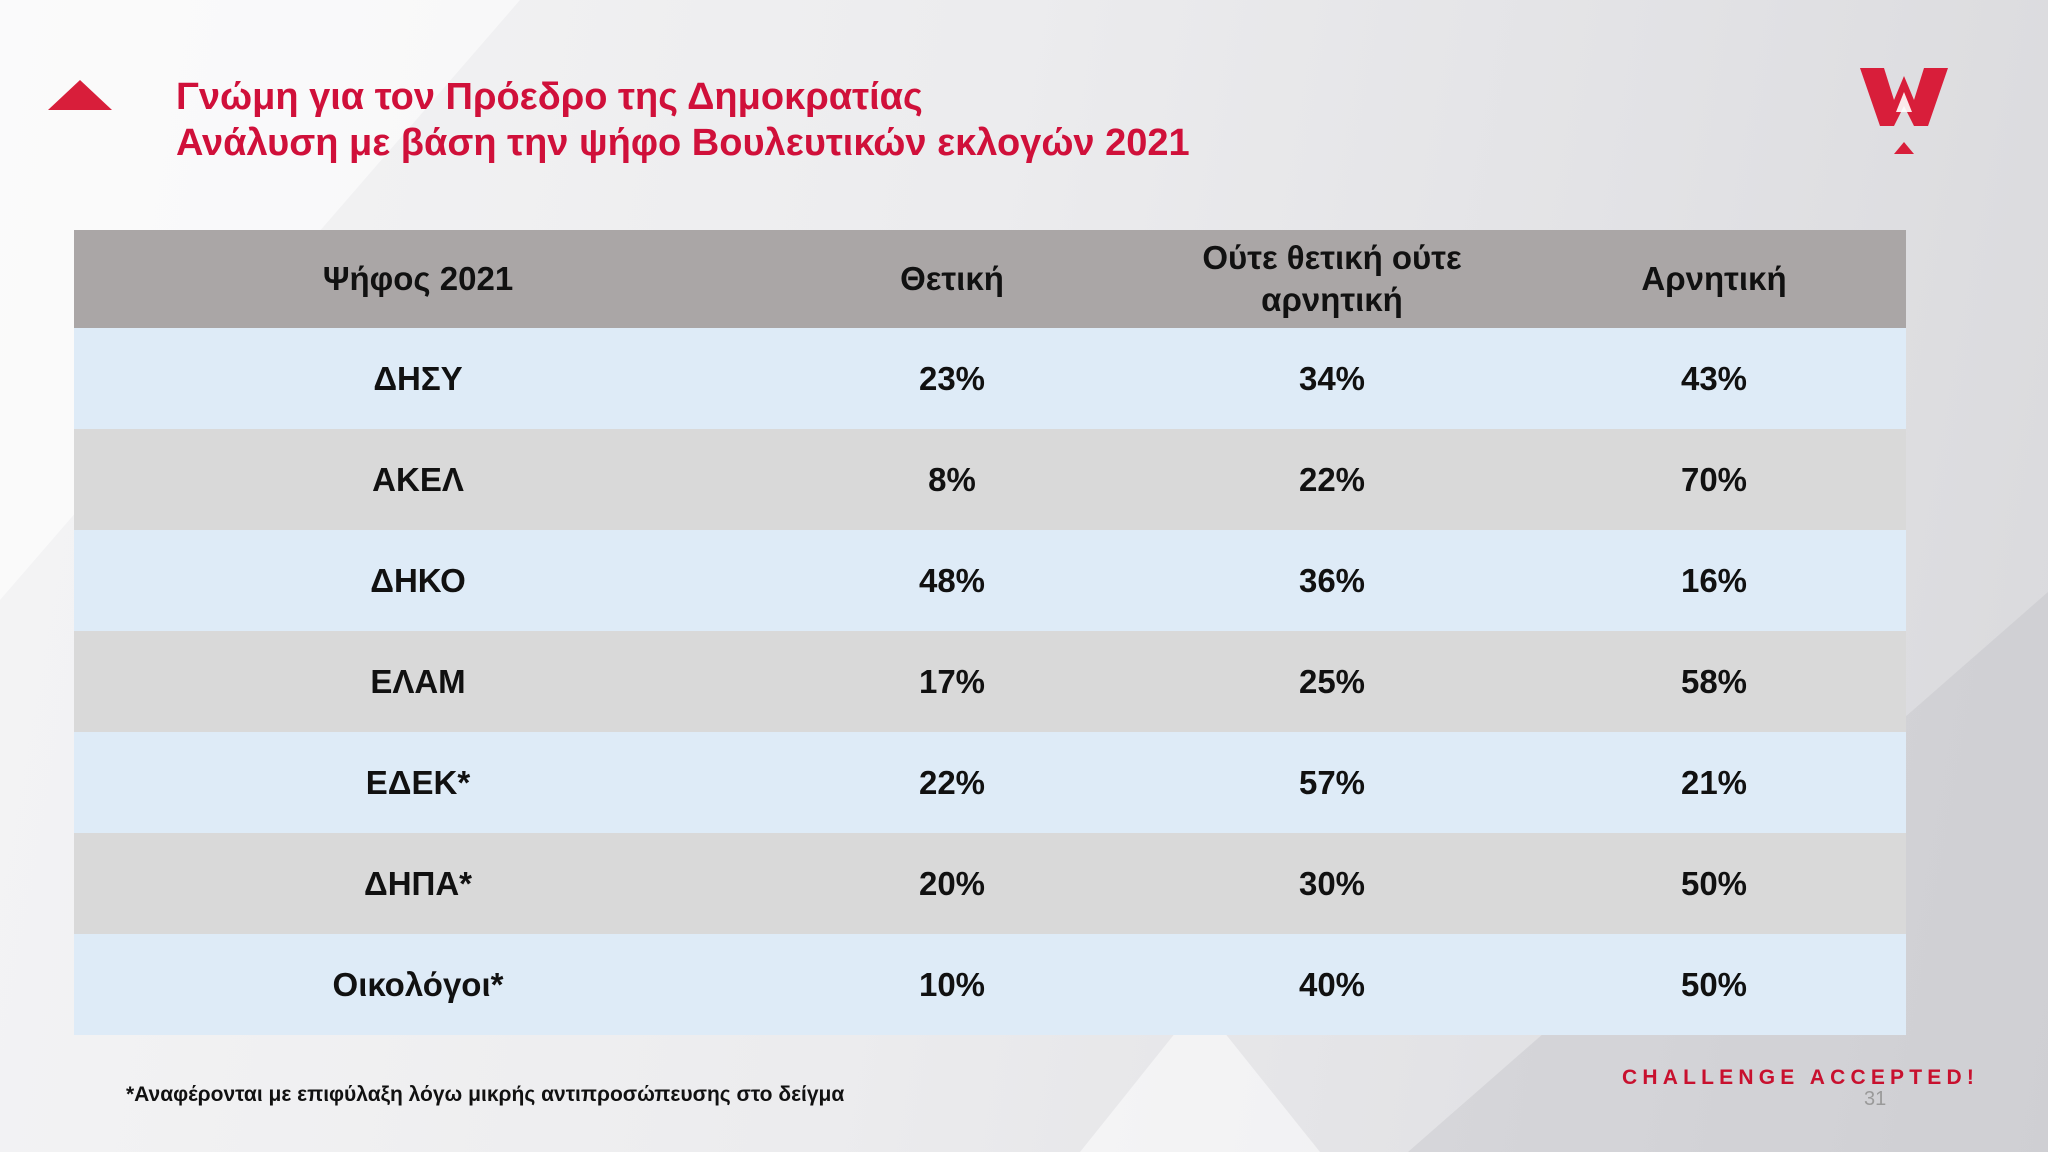 This screenshot has width=2048, height=1152. I want to click on negative-cell: 43%, so click(1714, 378).